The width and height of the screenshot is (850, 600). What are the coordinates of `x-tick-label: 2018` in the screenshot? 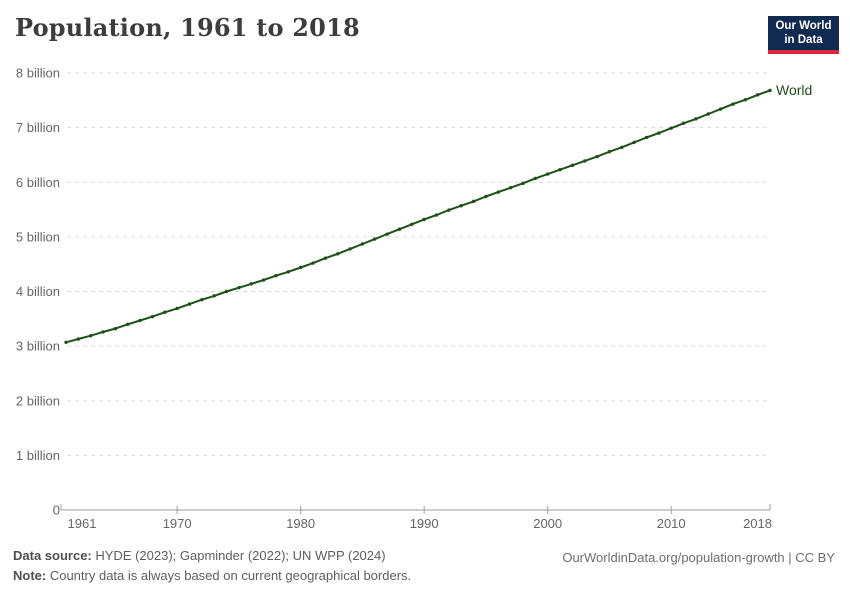 It's located at (757, 523).